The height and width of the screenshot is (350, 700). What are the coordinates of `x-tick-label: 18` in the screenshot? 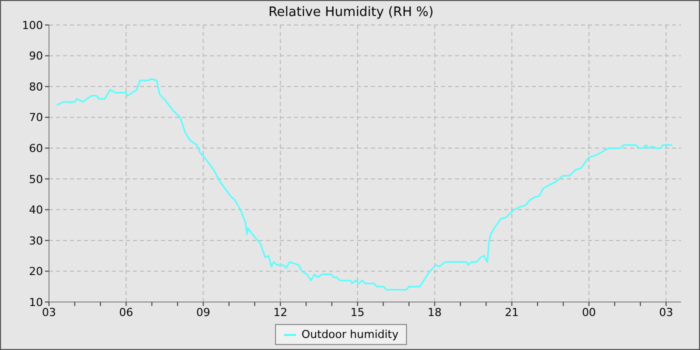 It's located at (435, 312).